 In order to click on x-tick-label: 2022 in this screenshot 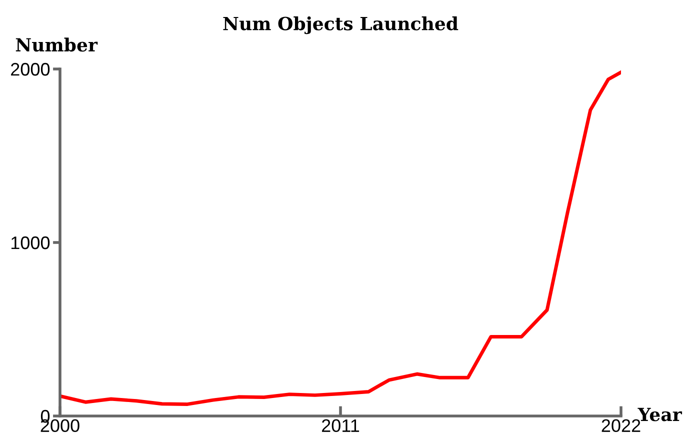, I will do `click(621, 425)`.